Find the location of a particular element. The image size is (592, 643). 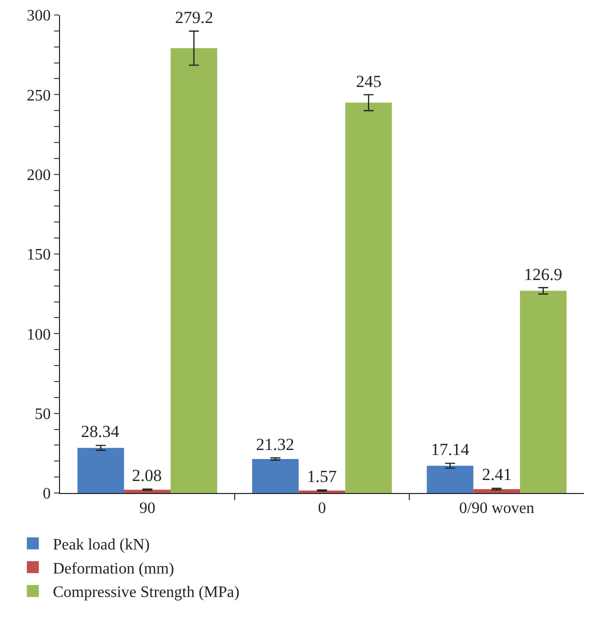

y-tick-label: 0 is located at coordinates (46, 494).